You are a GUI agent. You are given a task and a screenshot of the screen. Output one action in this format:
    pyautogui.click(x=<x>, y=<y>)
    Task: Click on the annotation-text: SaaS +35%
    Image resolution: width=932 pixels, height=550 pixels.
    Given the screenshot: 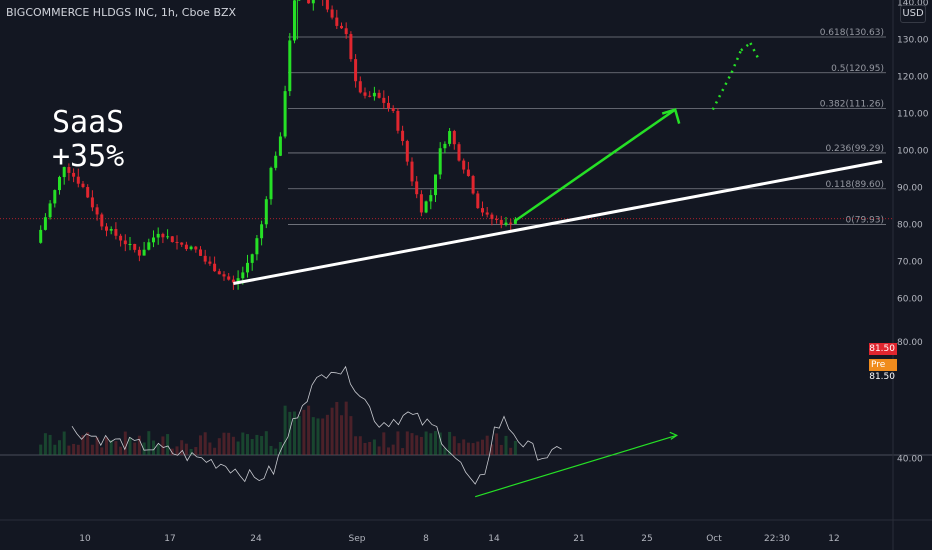 What is the action you would take?
    pyautogui.click(x=88, y=140)
    